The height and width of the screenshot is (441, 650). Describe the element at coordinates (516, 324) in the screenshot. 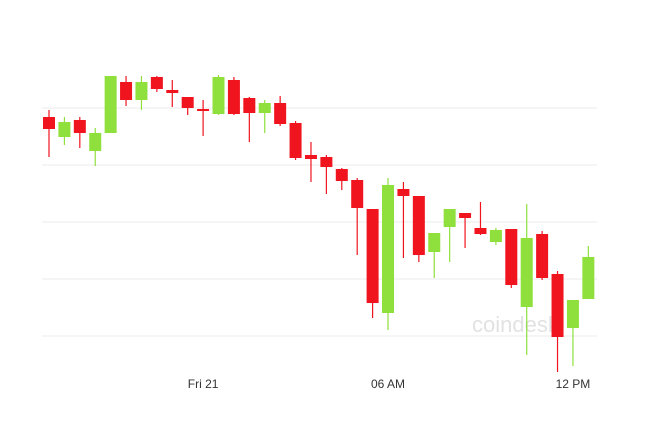

I see `watermark: coindesk` at that location.